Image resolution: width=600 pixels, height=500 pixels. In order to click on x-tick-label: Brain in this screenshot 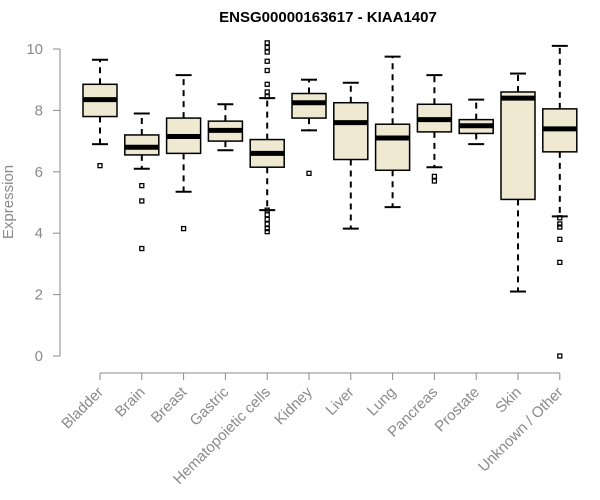, I will do `click(130, 402)`.